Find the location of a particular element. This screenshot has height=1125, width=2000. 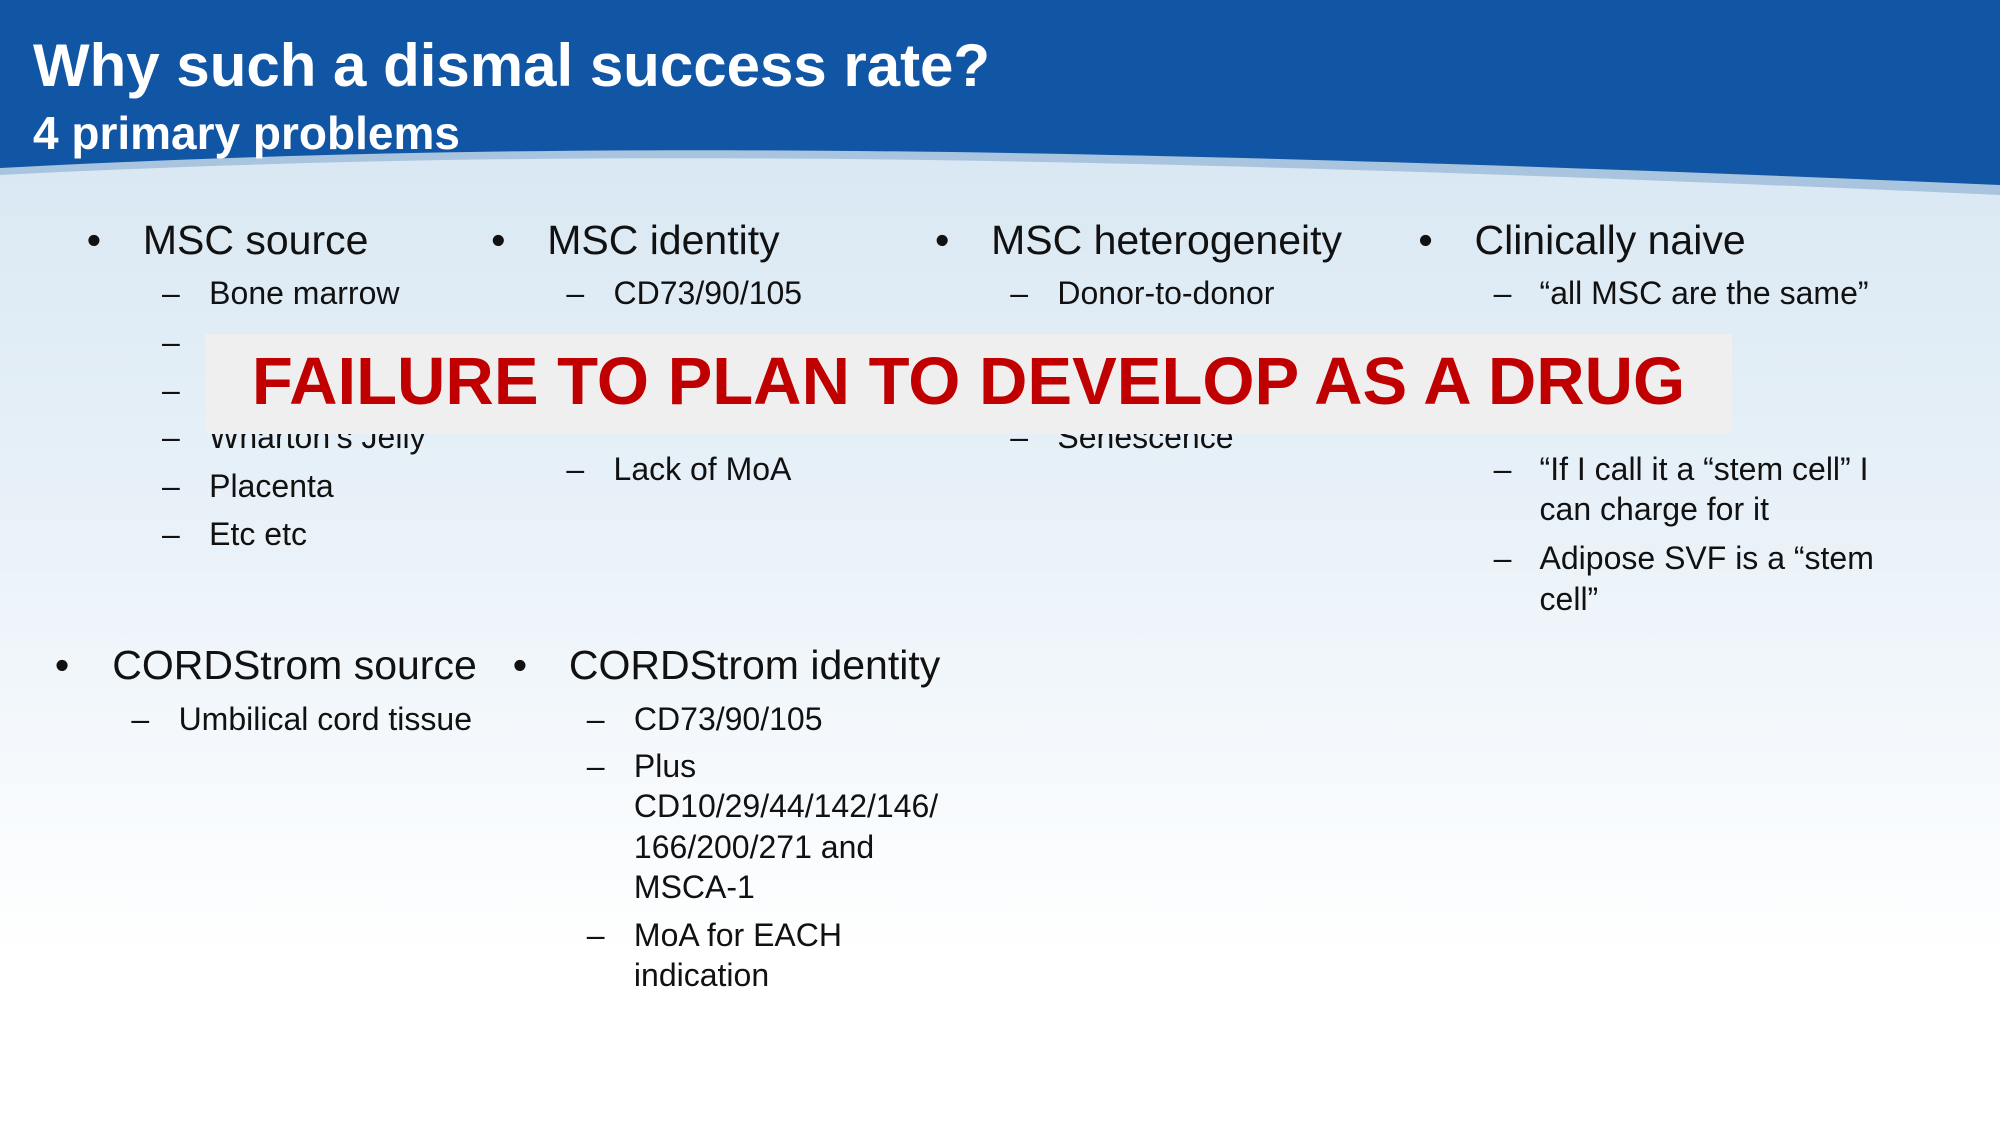

banner-box is located at coordinates (968, 384).